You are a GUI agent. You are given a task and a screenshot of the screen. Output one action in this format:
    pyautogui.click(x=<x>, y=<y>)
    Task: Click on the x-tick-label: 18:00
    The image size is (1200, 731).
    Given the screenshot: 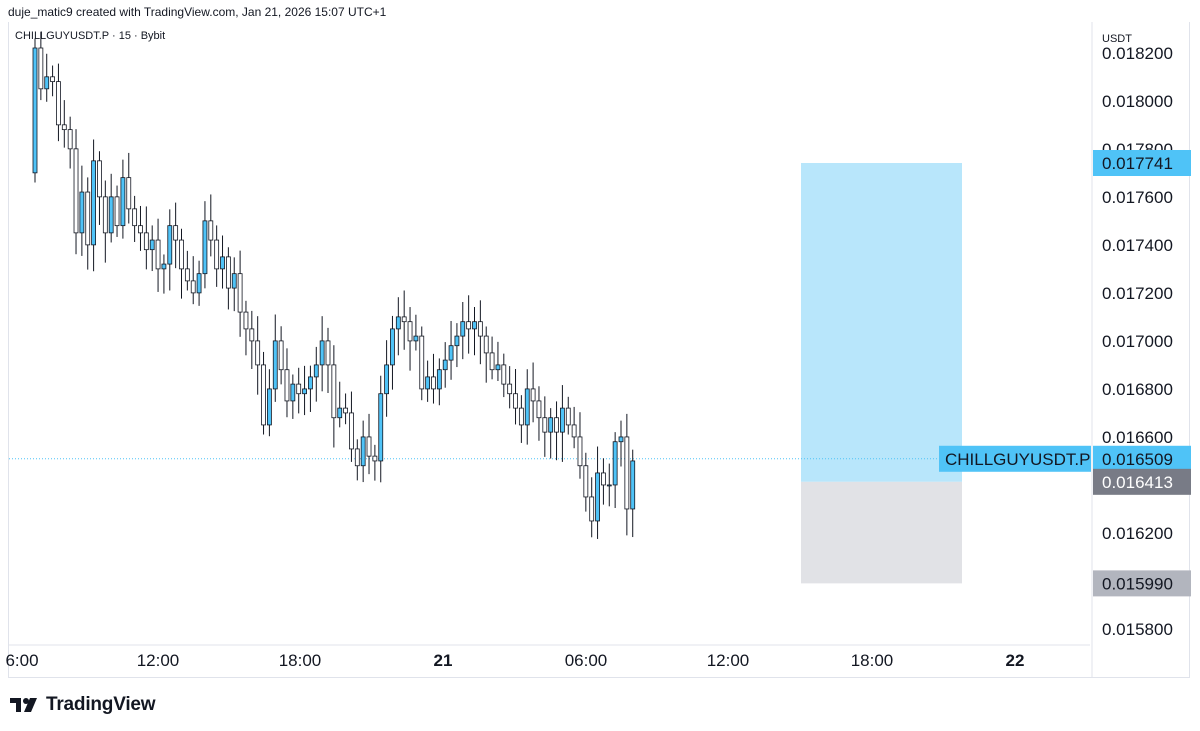 What is the action you would take?
    pyautogui.click(x=300, y=660)
    